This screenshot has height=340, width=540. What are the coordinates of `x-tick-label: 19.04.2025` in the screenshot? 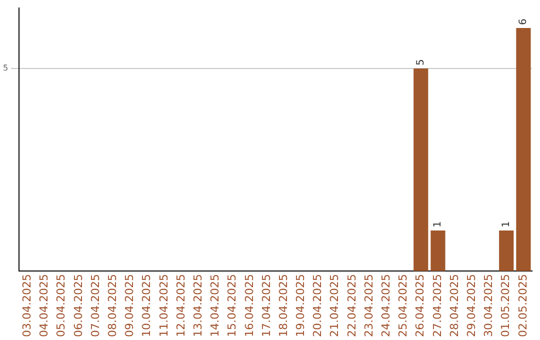 It's located at (301, 306).